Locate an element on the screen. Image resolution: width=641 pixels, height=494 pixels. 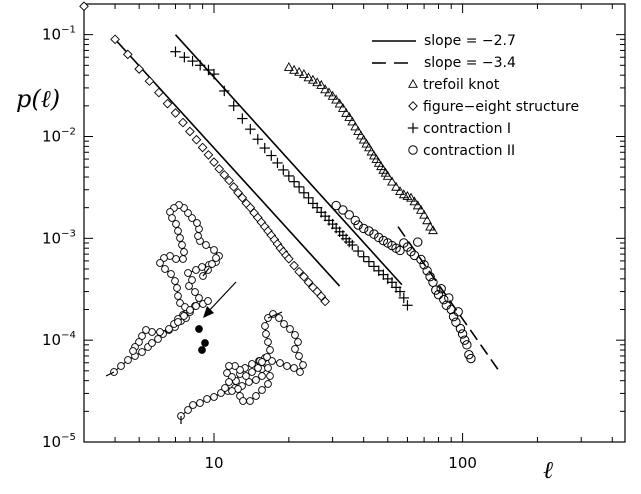
legend-label: trefoil knot is located at coordinates (461, 85).